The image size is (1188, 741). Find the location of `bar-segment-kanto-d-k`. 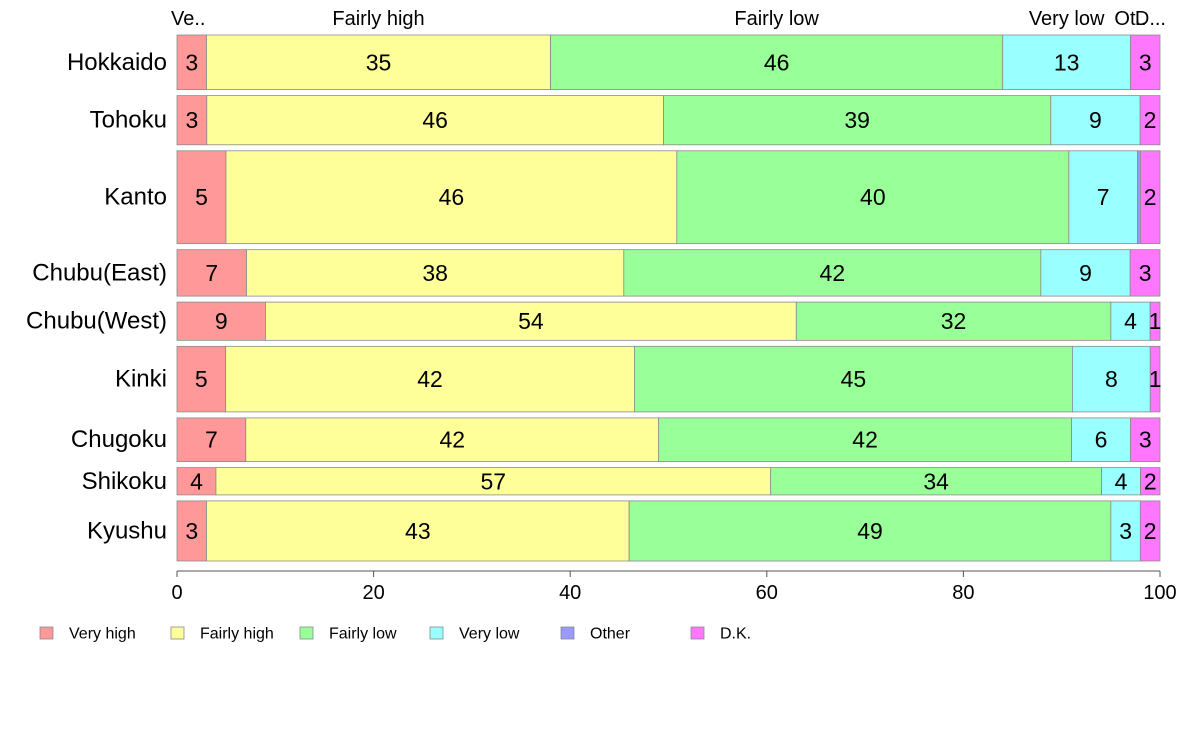

bar-segment-kanto-d-k is located at coordinates (1150, 197).